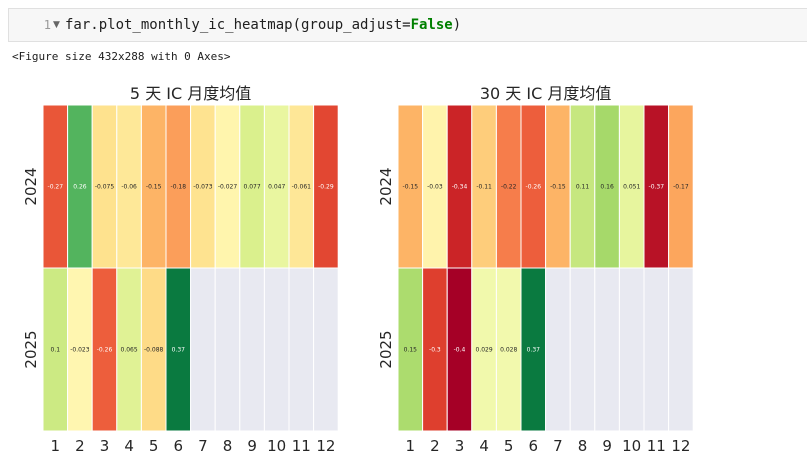 Image resolution: width=807 pixels, height=474 pixels. What do you see at coordinates (56, 25) in the screenshot?
I see `collapse-arrow-icon: ▼` at bounding box center [56, 25].